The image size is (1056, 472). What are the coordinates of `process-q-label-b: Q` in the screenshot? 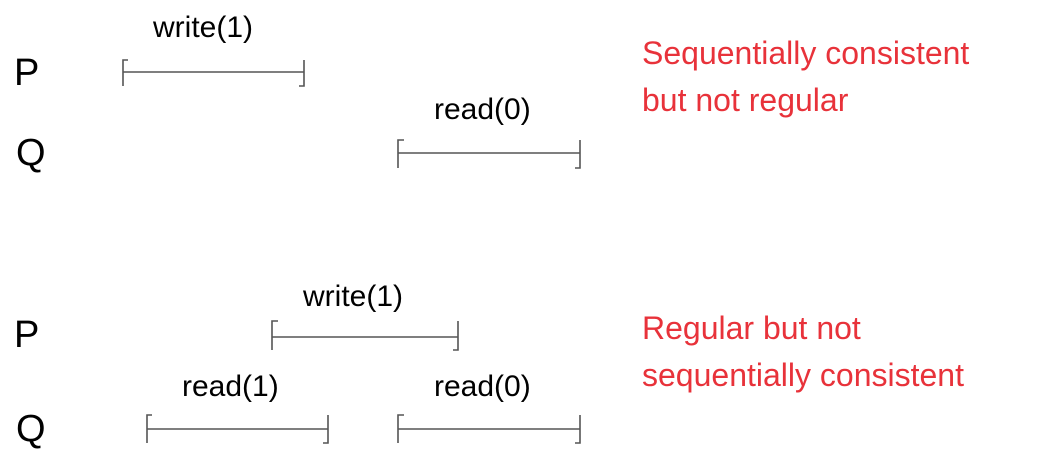 It's located at (31, 429).